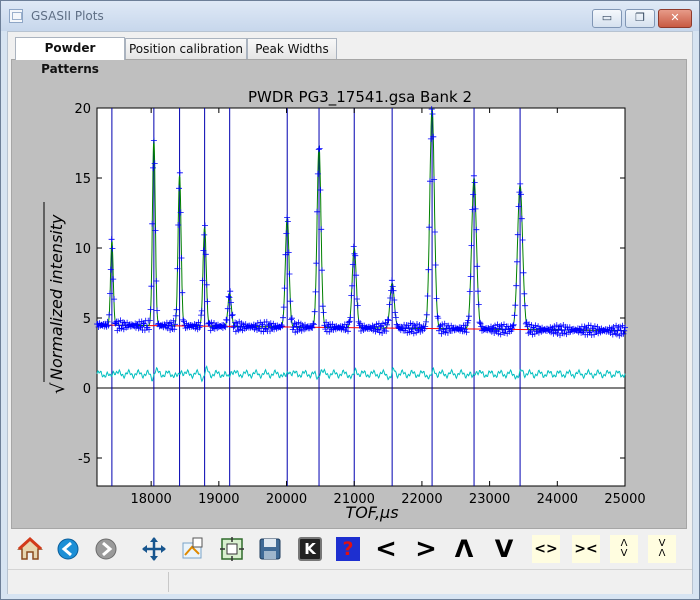  I want to click on expand-x-icon: <>, so click(546, 549).